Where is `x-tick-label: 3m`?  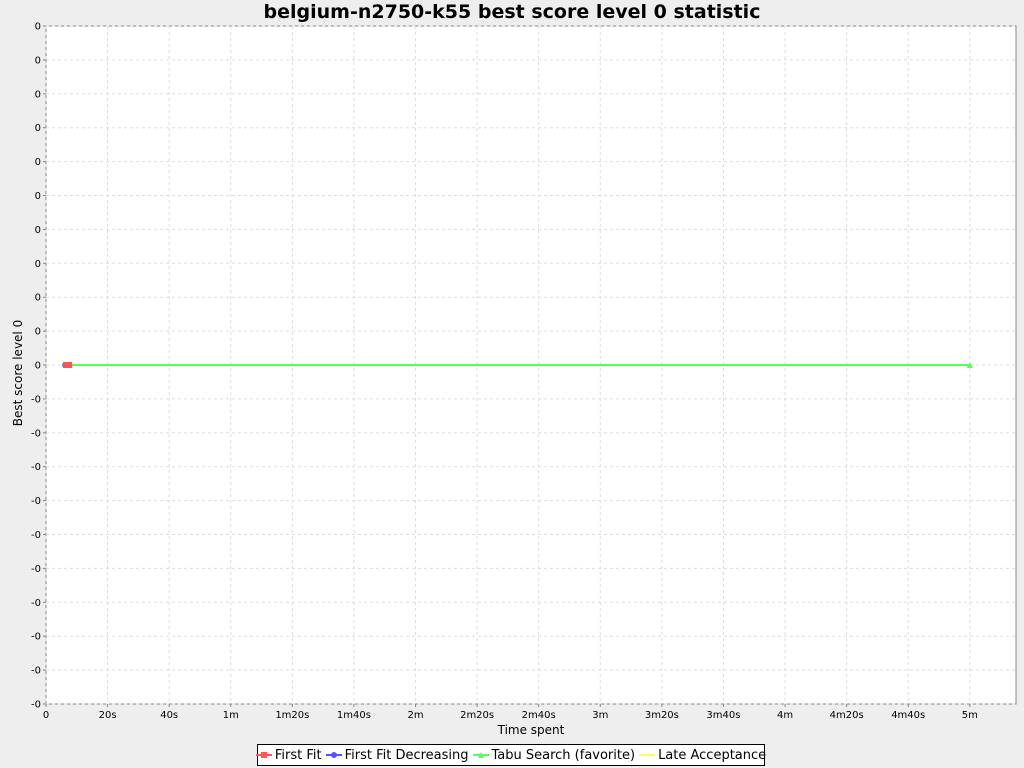
x-tick-label: 3m is located at coordinates (600, 715).